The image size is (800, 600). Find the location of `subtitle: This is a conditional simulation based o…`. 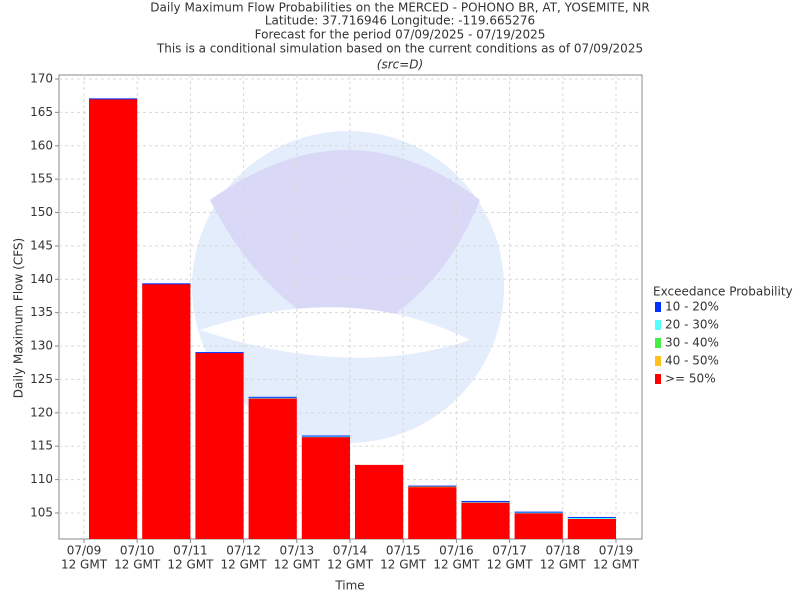

subtitle: This is a conditional simulation based o… is located at coordinates (399, 49).